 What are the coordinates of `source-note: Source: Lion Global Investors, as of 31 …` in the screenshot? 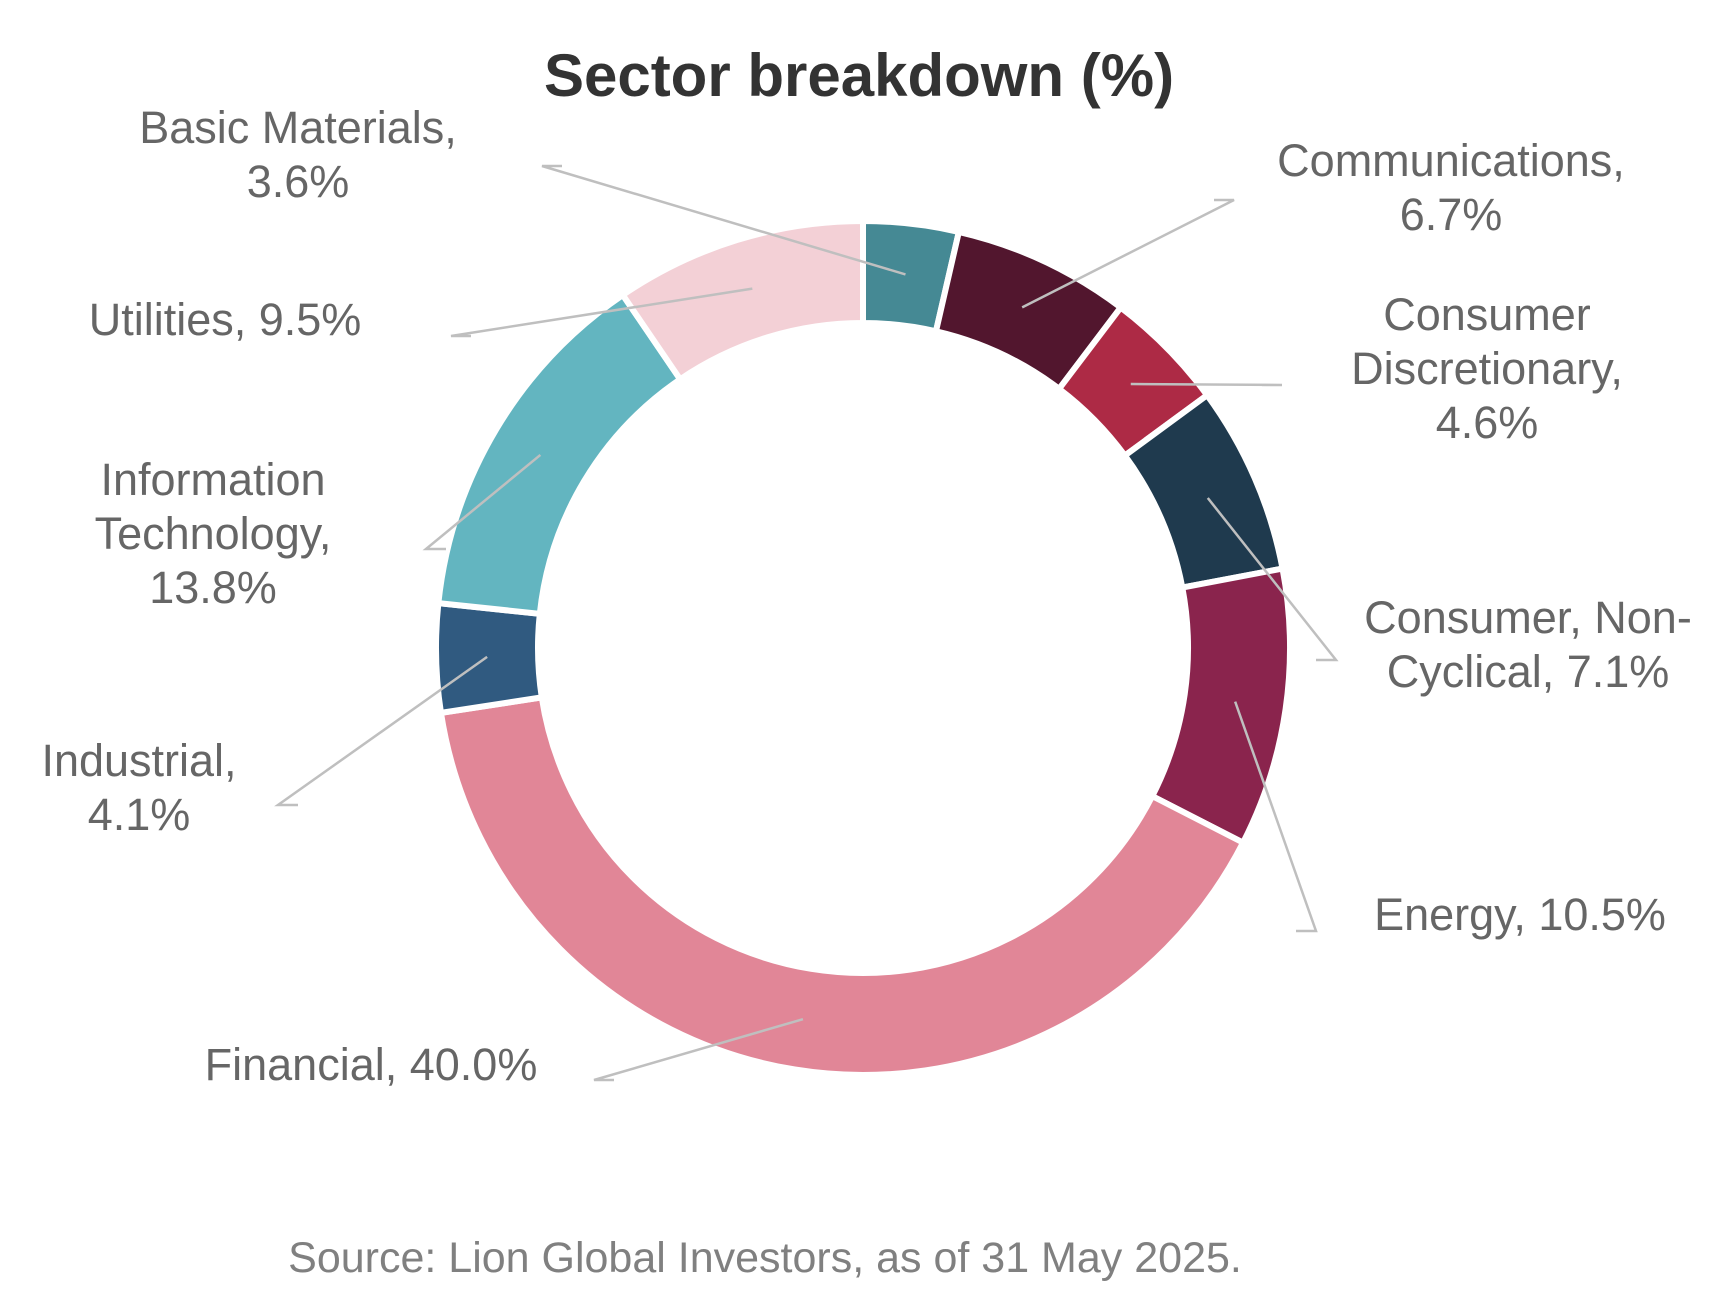 It's located at (765, 1258).